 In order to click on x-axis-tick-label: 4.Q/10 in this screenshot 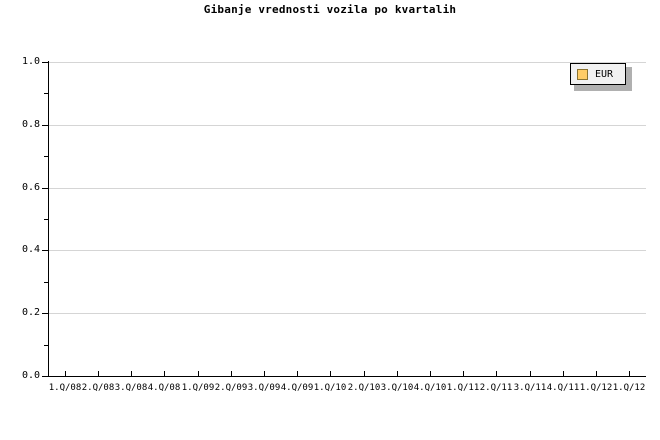, I will do `click(430, 388)`.